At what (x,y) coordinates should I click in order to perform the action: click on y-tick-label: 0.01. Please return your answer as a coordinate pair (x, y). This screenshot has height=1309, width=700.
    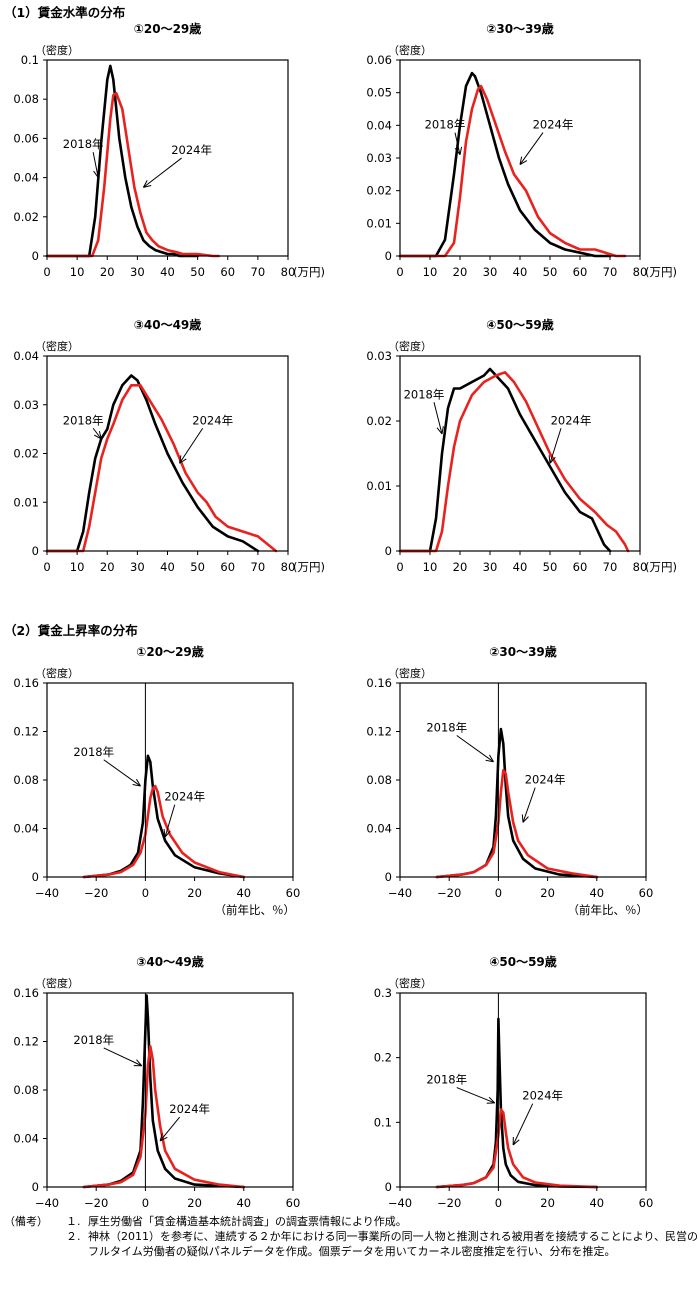
    Looking at the image, I should click on (26, 502).